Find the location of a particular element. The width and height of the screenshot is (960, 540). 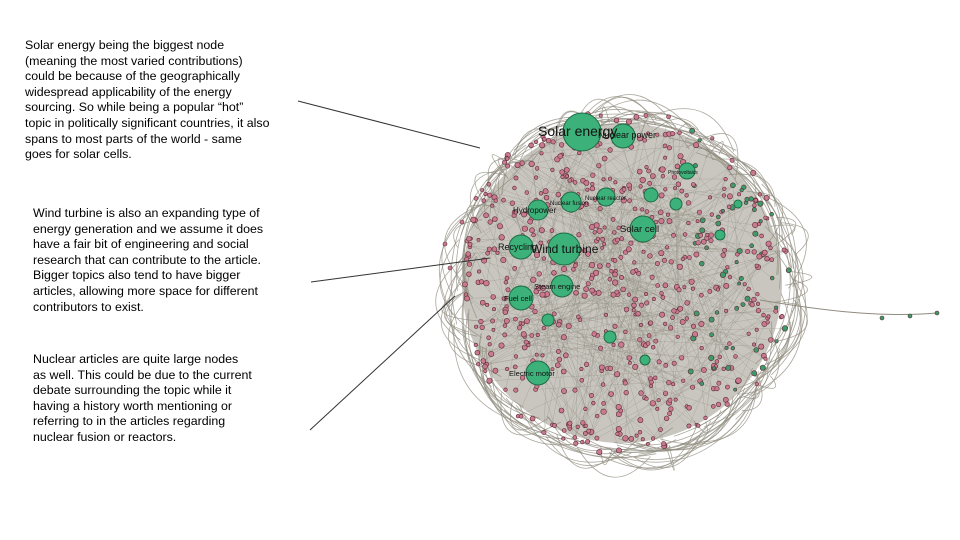

label-nuclear-fusion: Nuclear fusion is located at coordinates (569, 204).